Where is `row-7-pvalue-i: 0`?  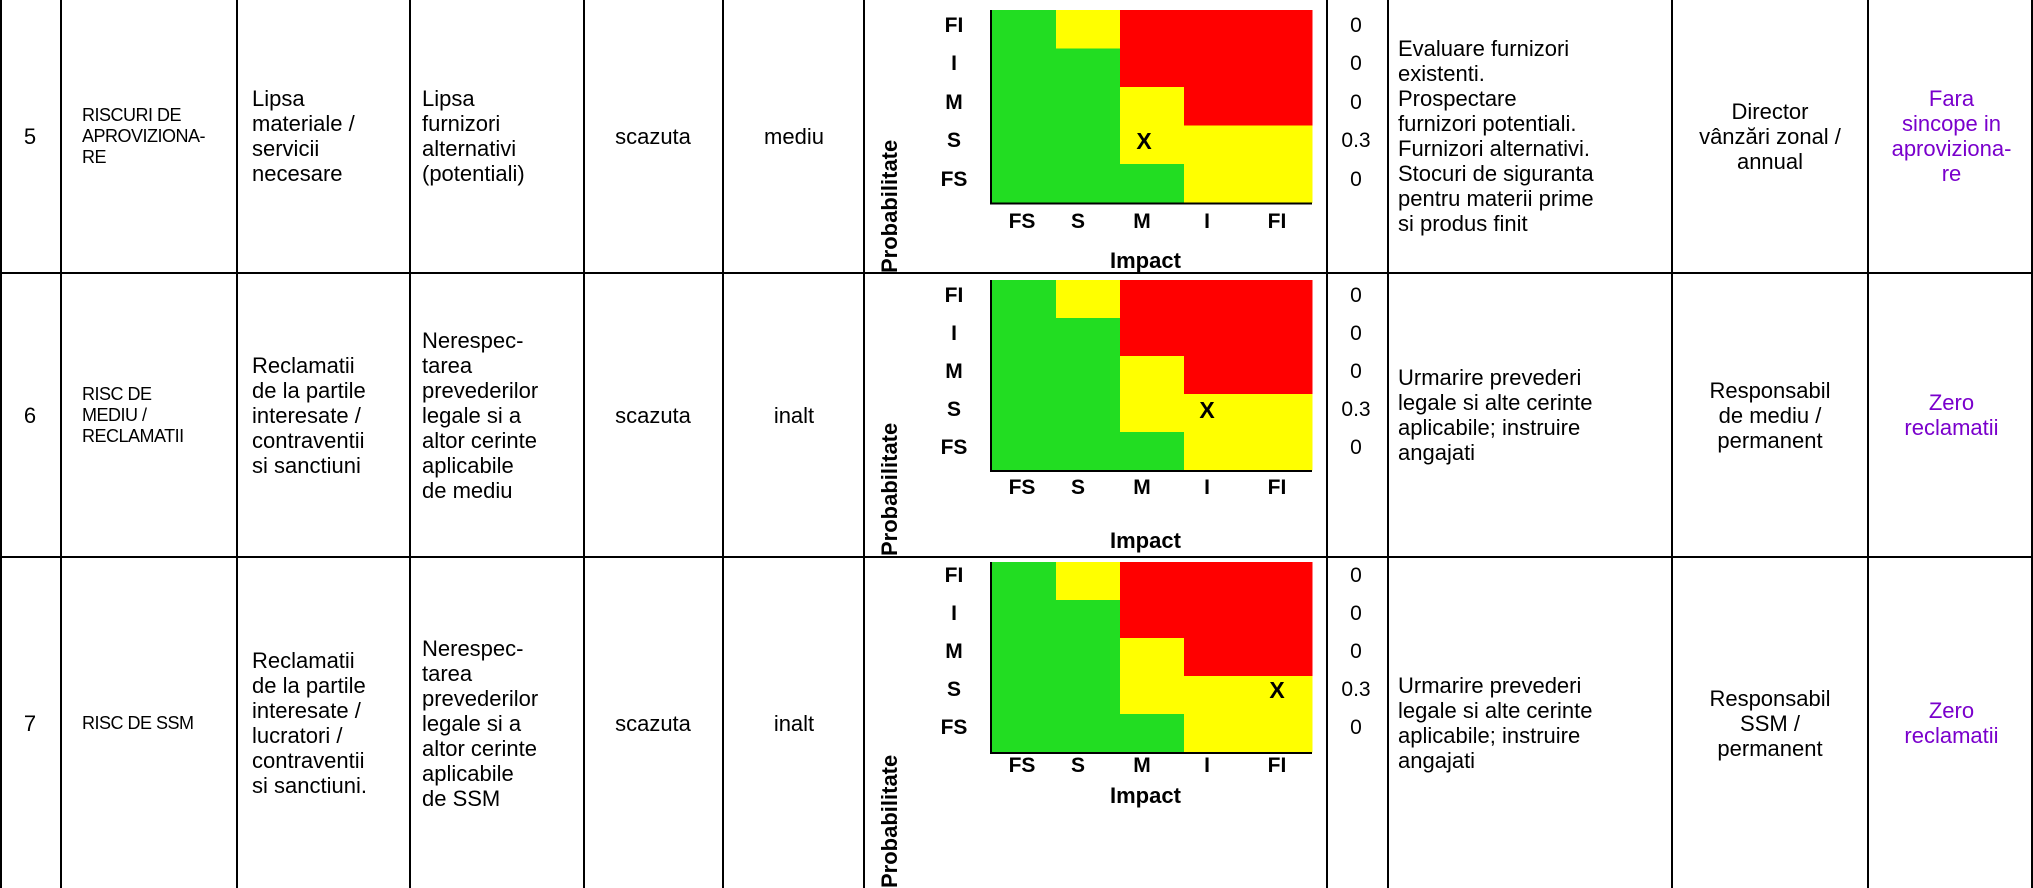
row-7-pvalue-i: 0 is located at coordinates (1356, 613).